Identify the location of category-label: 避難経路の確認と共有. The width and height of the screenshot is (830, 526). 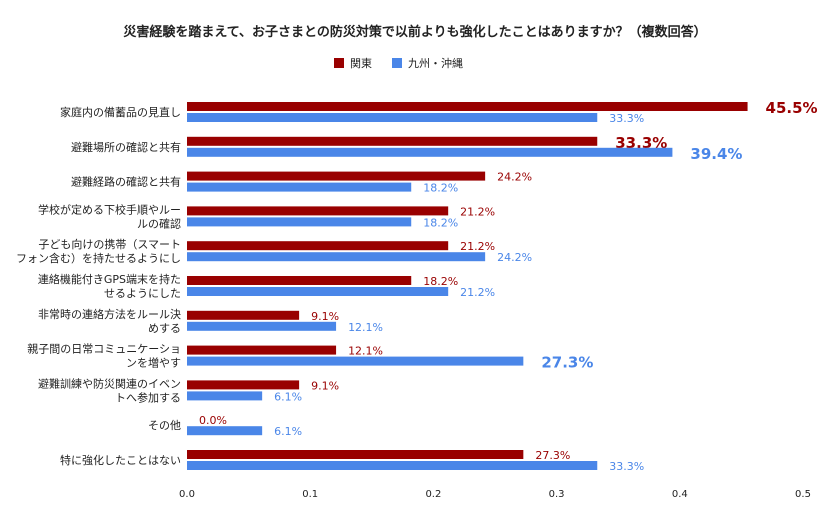
(126, 182).